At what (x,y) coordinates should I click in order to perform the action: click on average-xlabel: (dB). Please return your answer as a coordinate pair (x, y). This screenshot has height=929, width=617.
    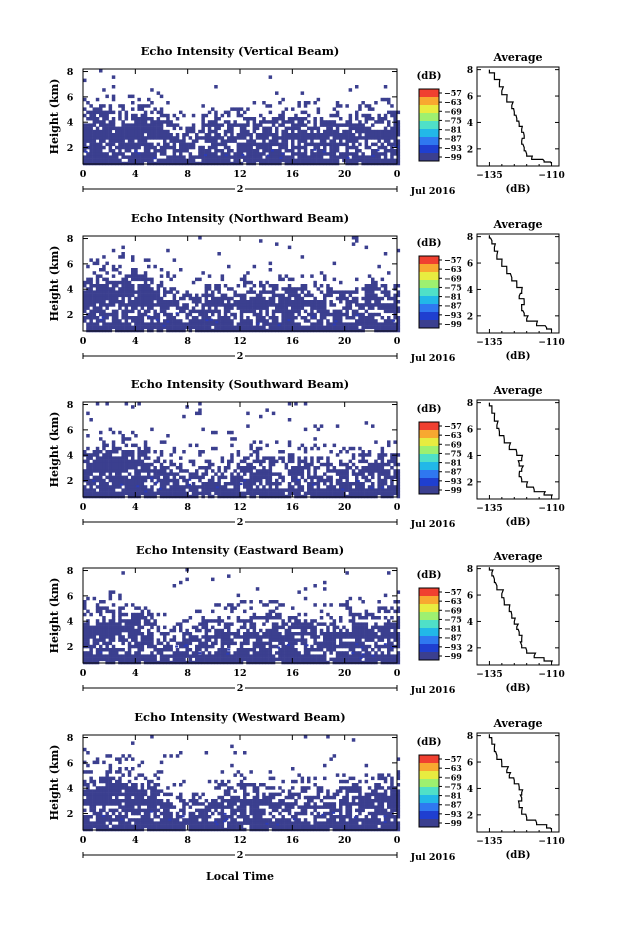
    Looking at the image, I should click on (518, 189).